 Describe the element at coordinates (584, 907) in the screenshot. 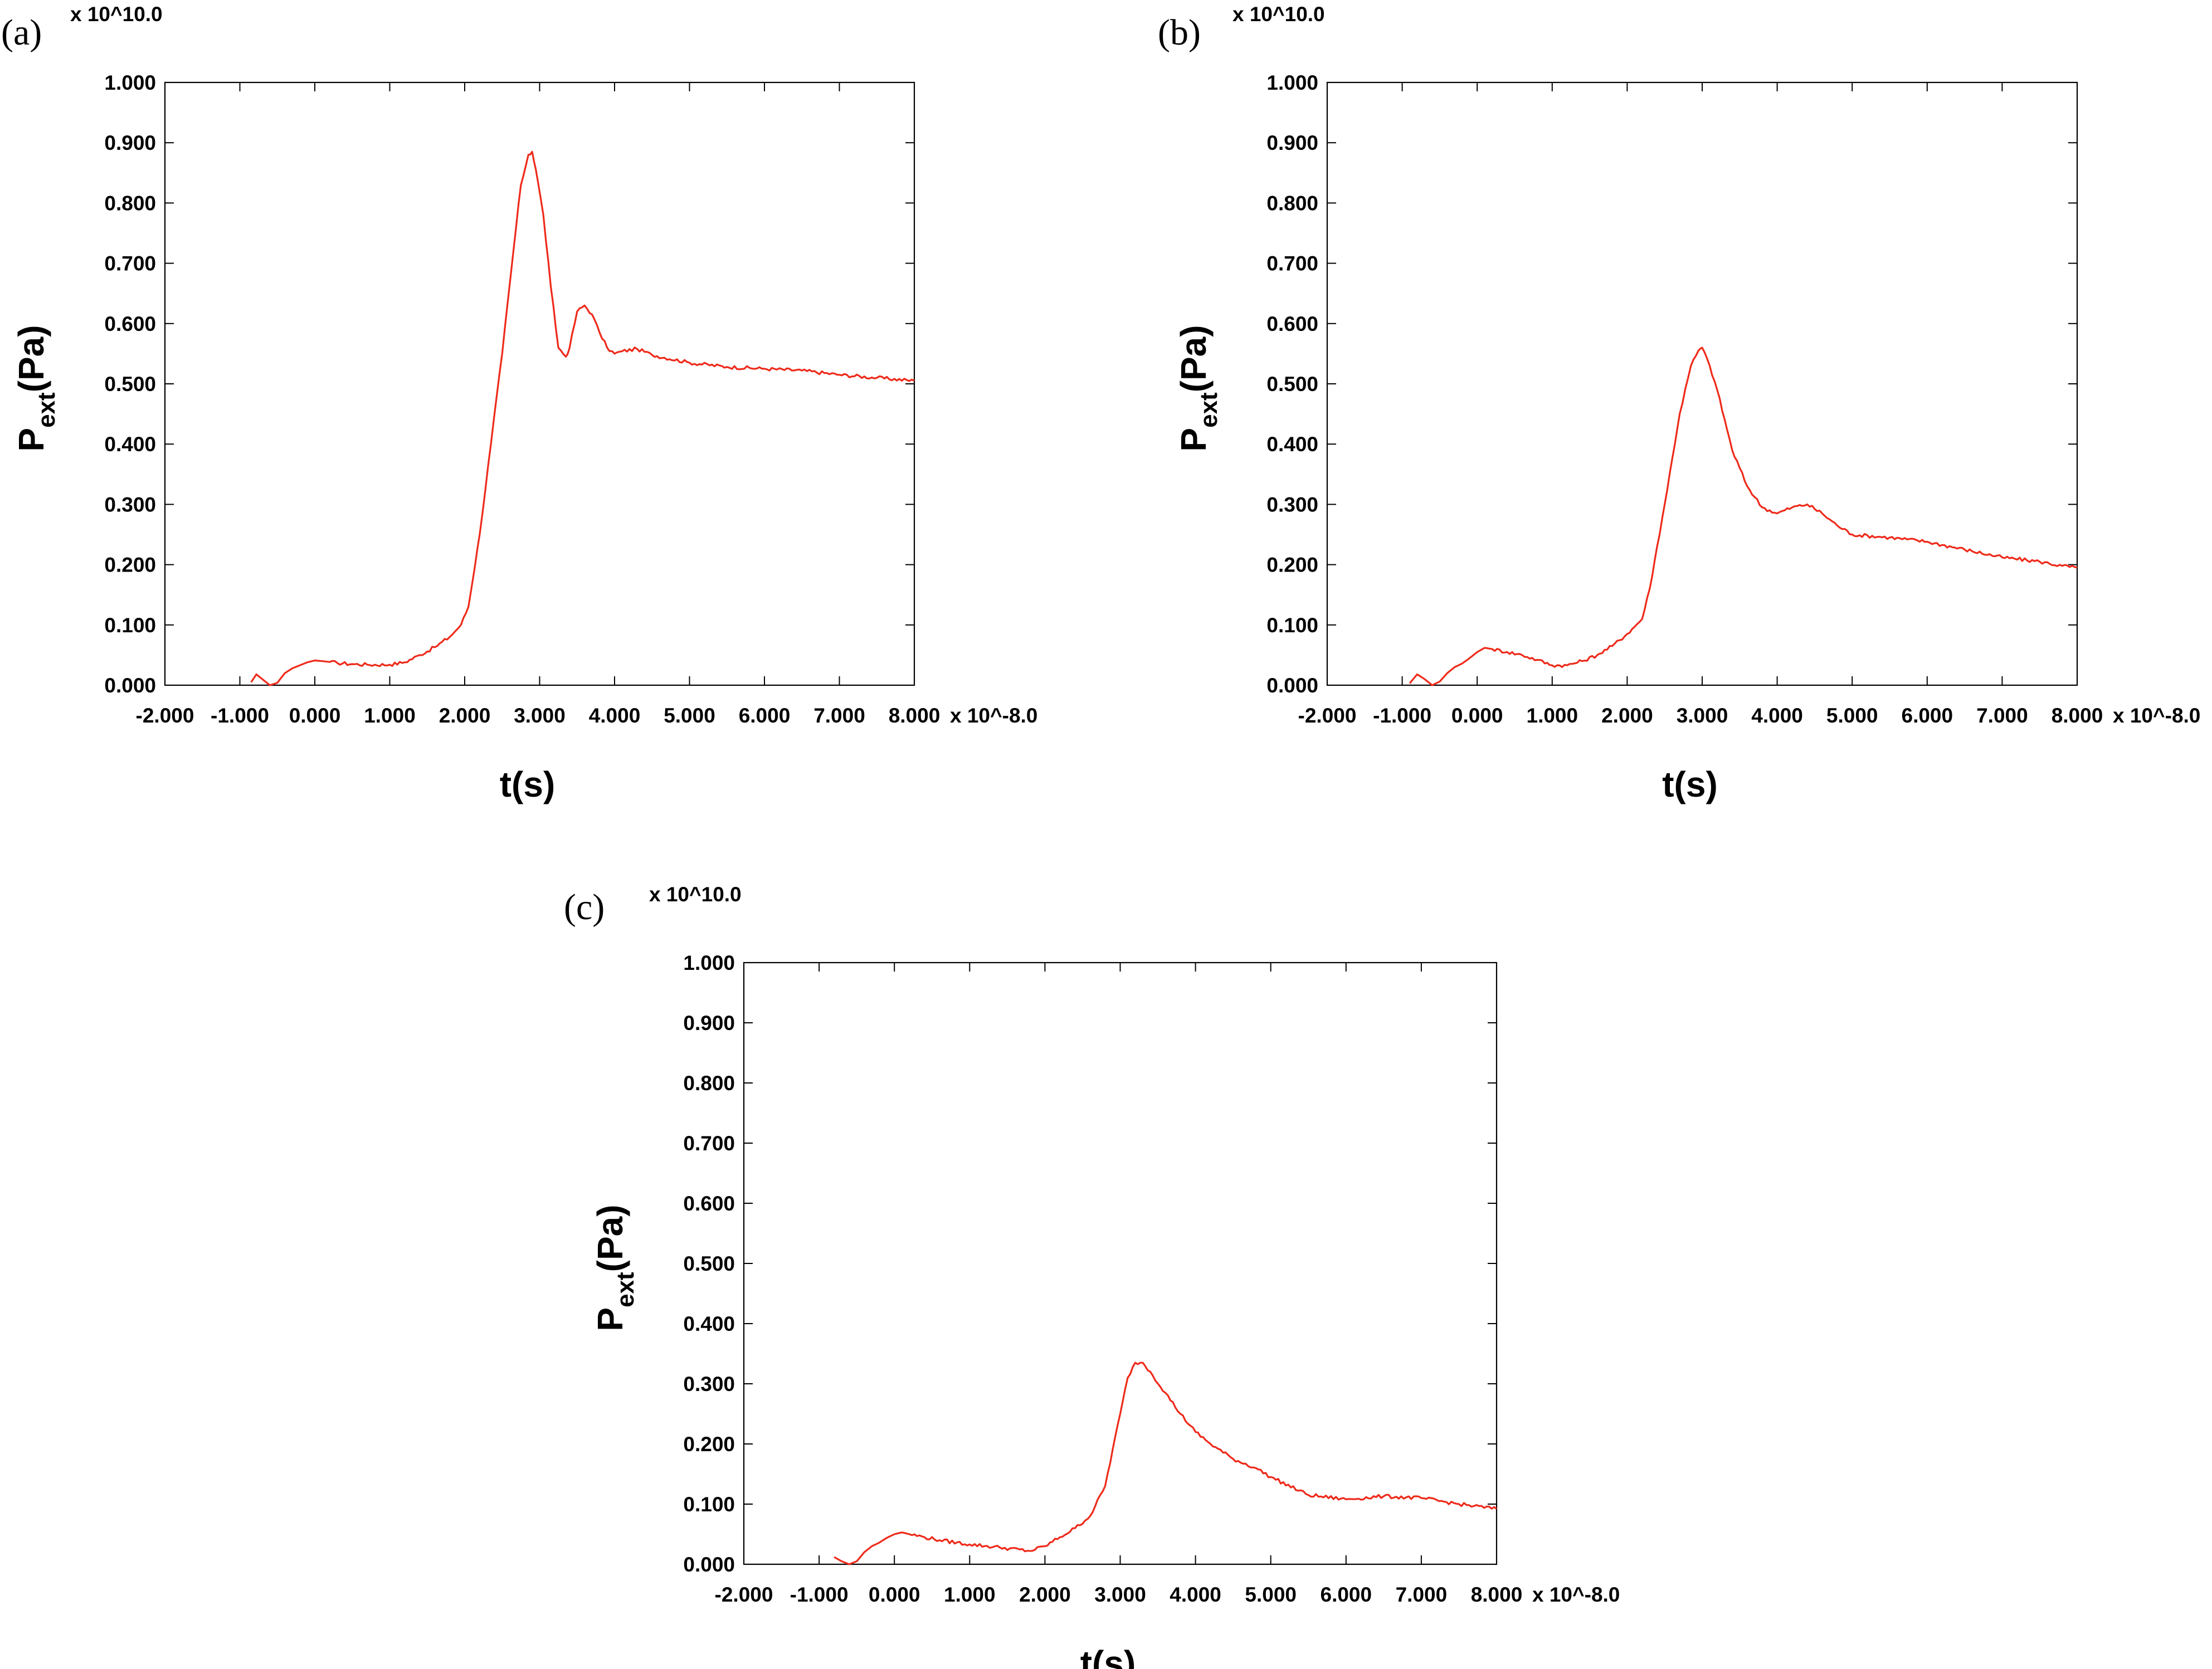

I see `panel-label: (c)` at that location.